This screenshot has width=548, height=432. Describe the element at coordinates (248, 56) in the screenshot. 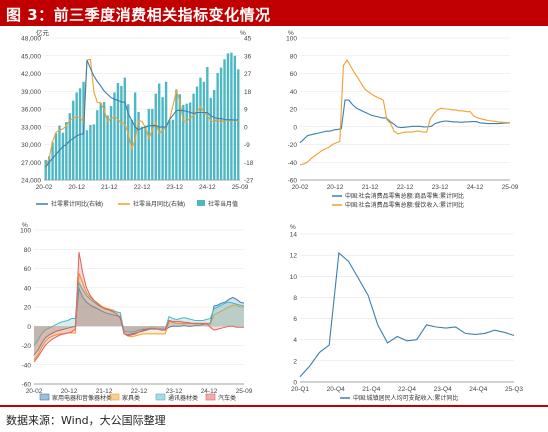

I see `y-tick-label-right: 36` at that location.